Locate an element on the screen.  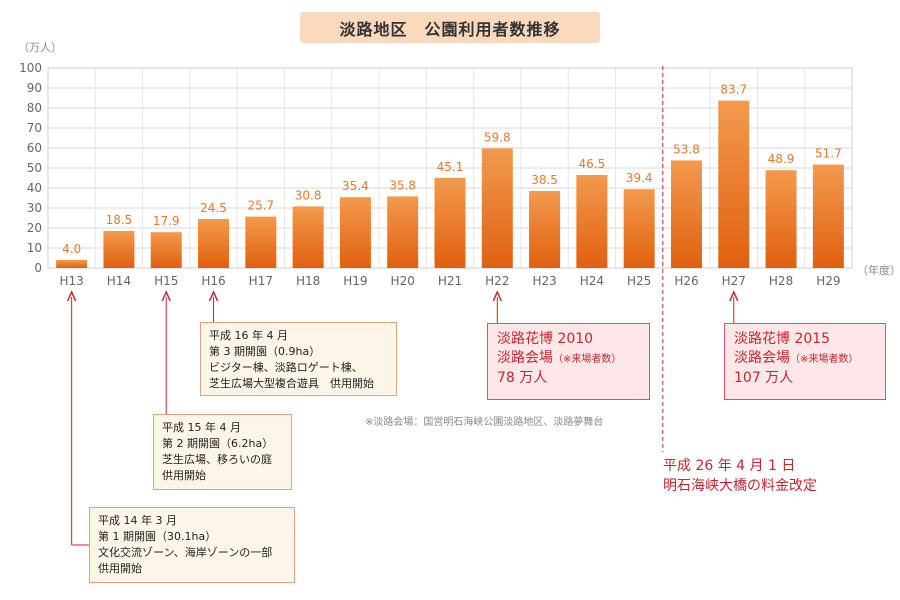
data-label: 38.5 is located at coordinates (544, 180).